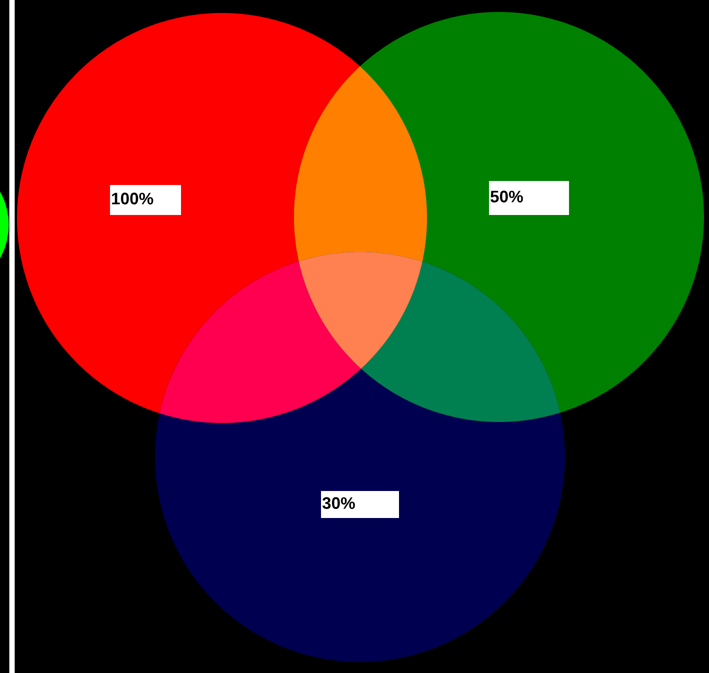 The width and height of the screenshot is (709, 673). What do you see at coordinates (338, 503) in the screenshot?
I see `data-label: 30%` at bounding box center [338, 503].